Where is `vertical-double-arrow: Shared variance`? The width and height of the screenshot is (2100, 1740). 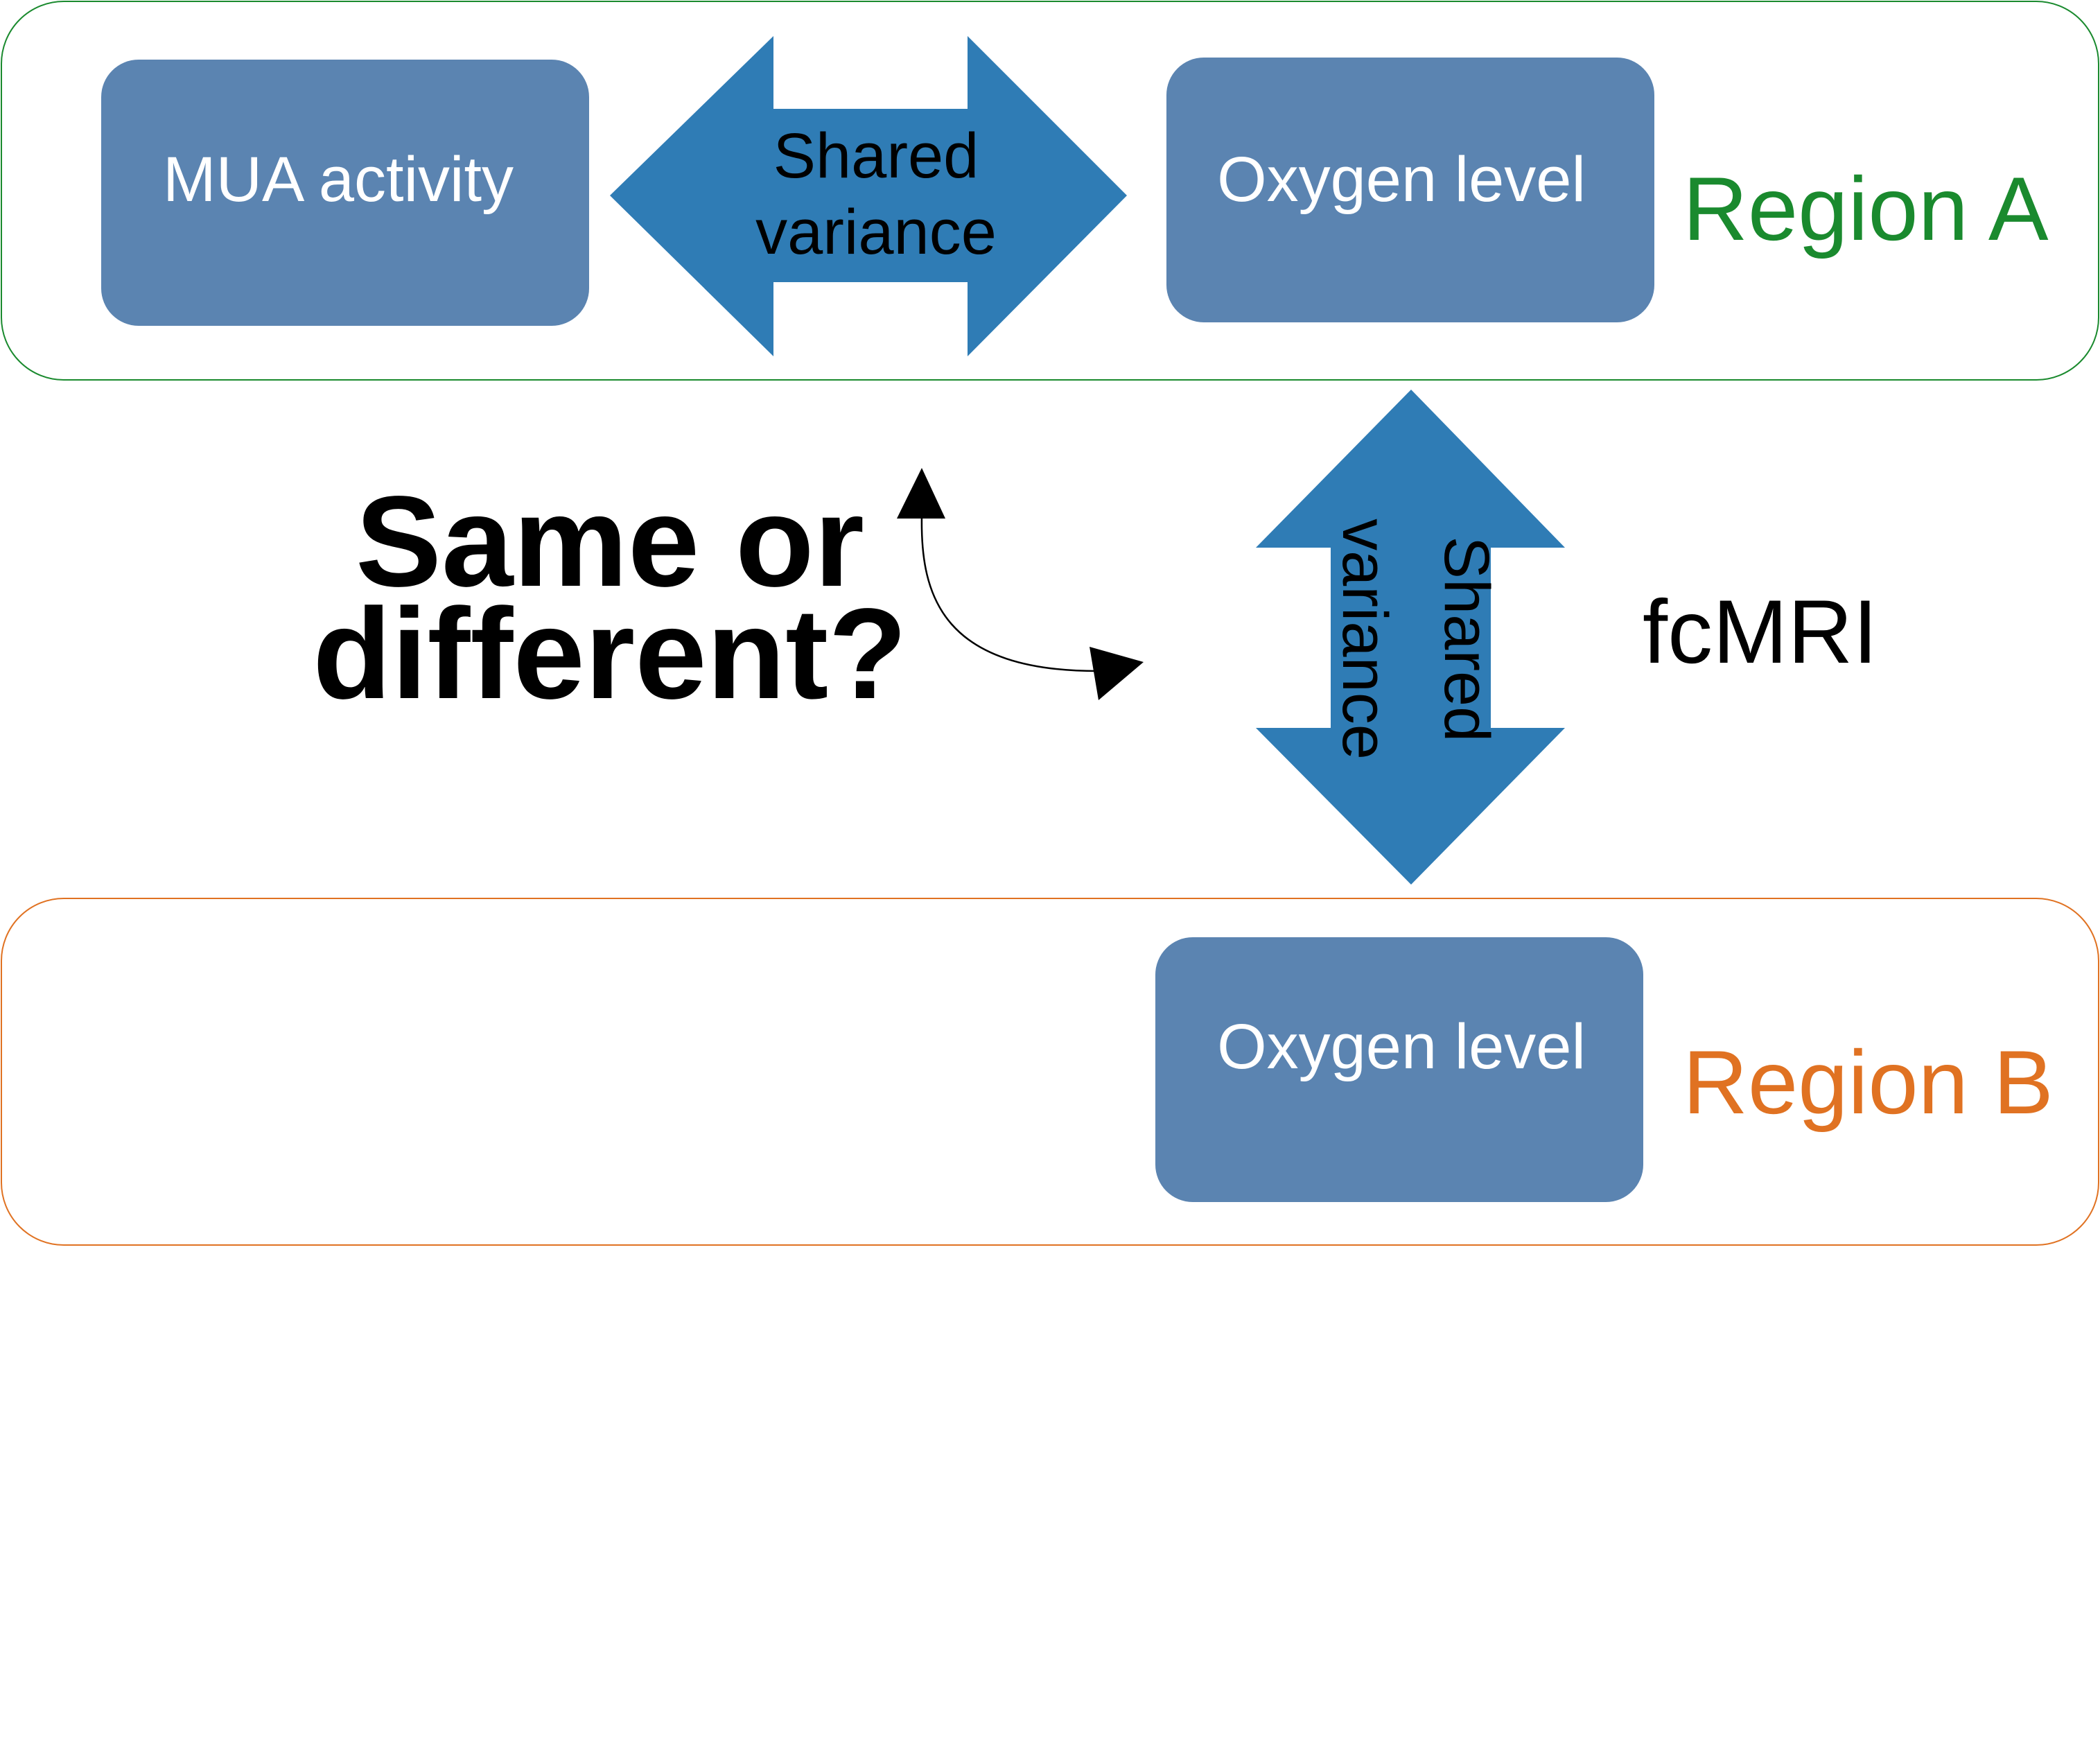
vertical-double-arrow: Shared variance is located at coordinates (1410, 637).